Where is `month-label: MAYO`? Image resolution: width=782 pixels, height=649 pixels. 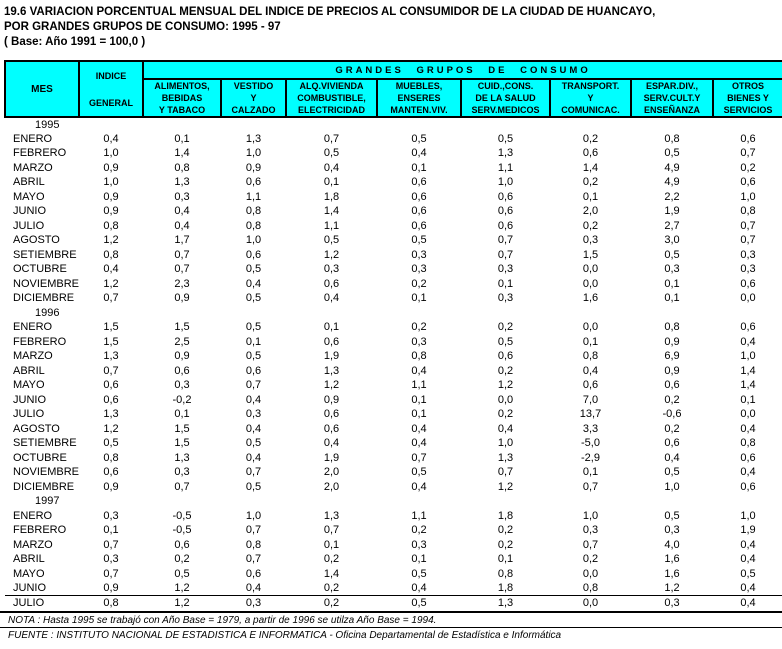 month-label: MAYO is located at coordinates (29, 385).